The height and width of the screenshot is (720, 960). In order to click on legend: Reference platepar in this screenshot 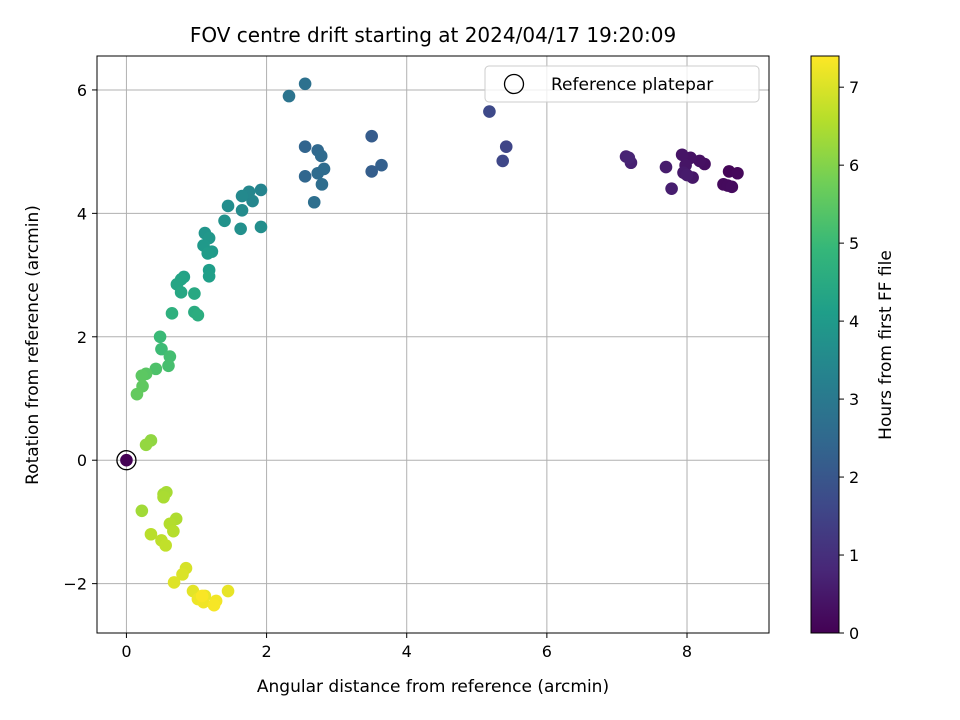, I will do `click(622, 84)`.